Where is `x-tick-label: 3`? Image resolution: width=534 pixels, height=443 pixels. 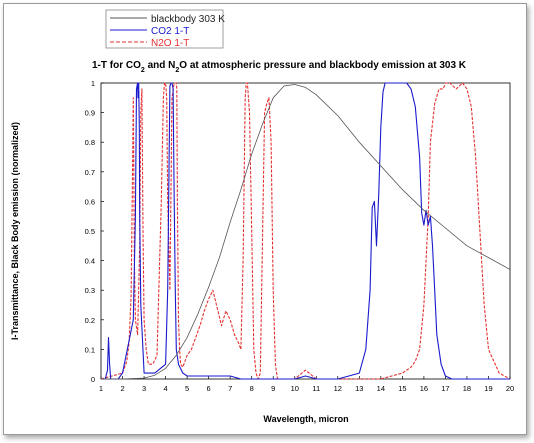 x-tick-label: 3 is located at coordinates (144, 388).